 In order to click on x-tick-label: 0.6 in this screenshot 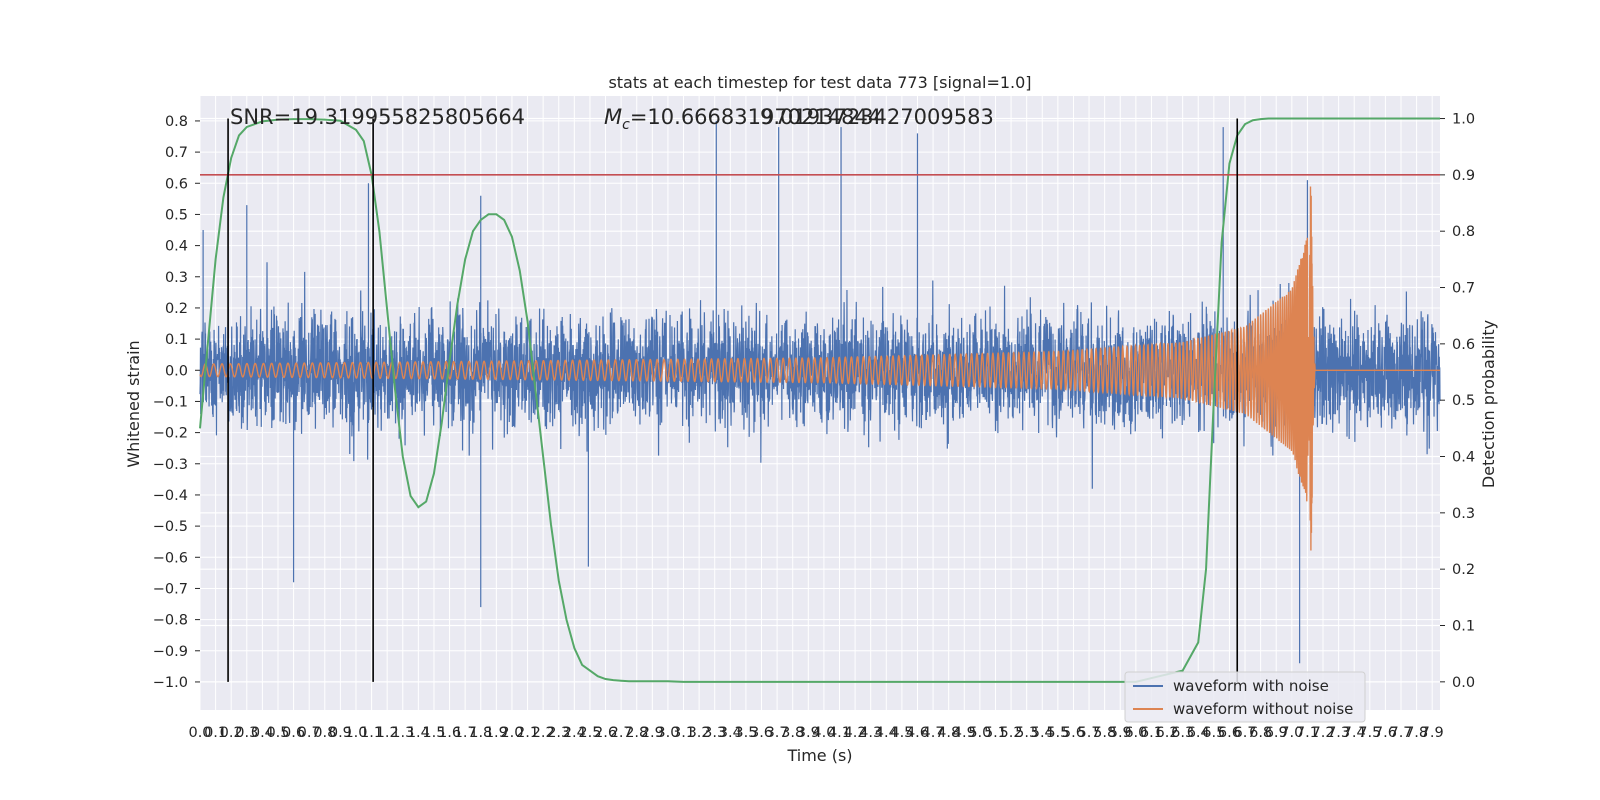, I will do `click(293, 733)`.